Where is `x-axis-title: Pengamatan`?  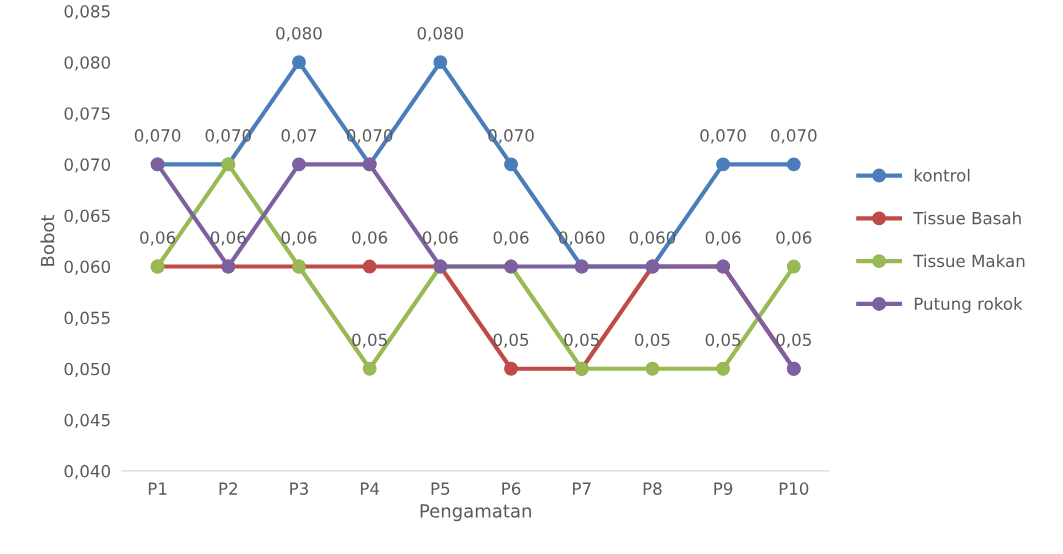 x-axis-title: Pengamatan is located at coordinates (475, 513).